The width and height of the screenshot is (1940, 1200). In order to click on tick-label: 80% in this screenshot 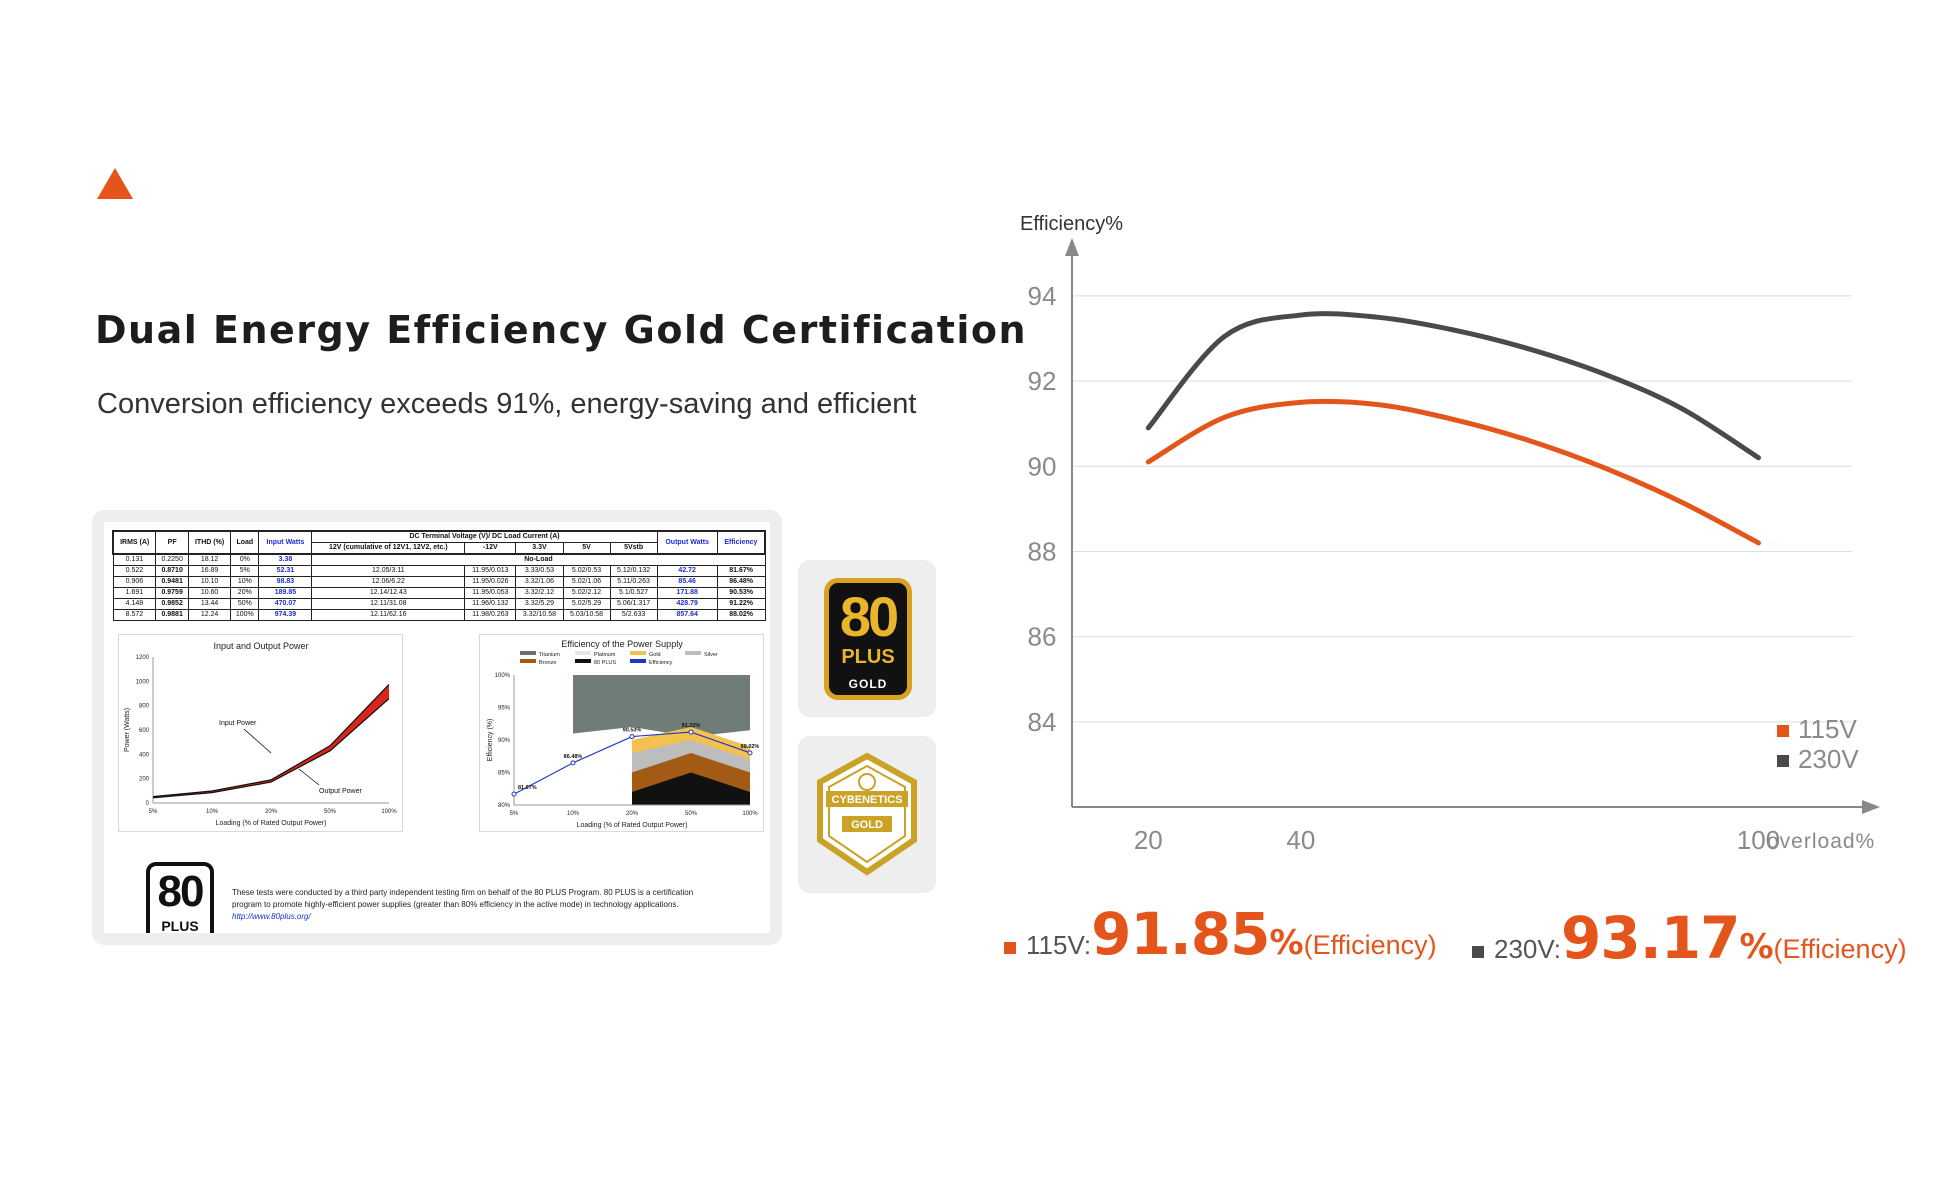, I will do `click(504, 806)`.